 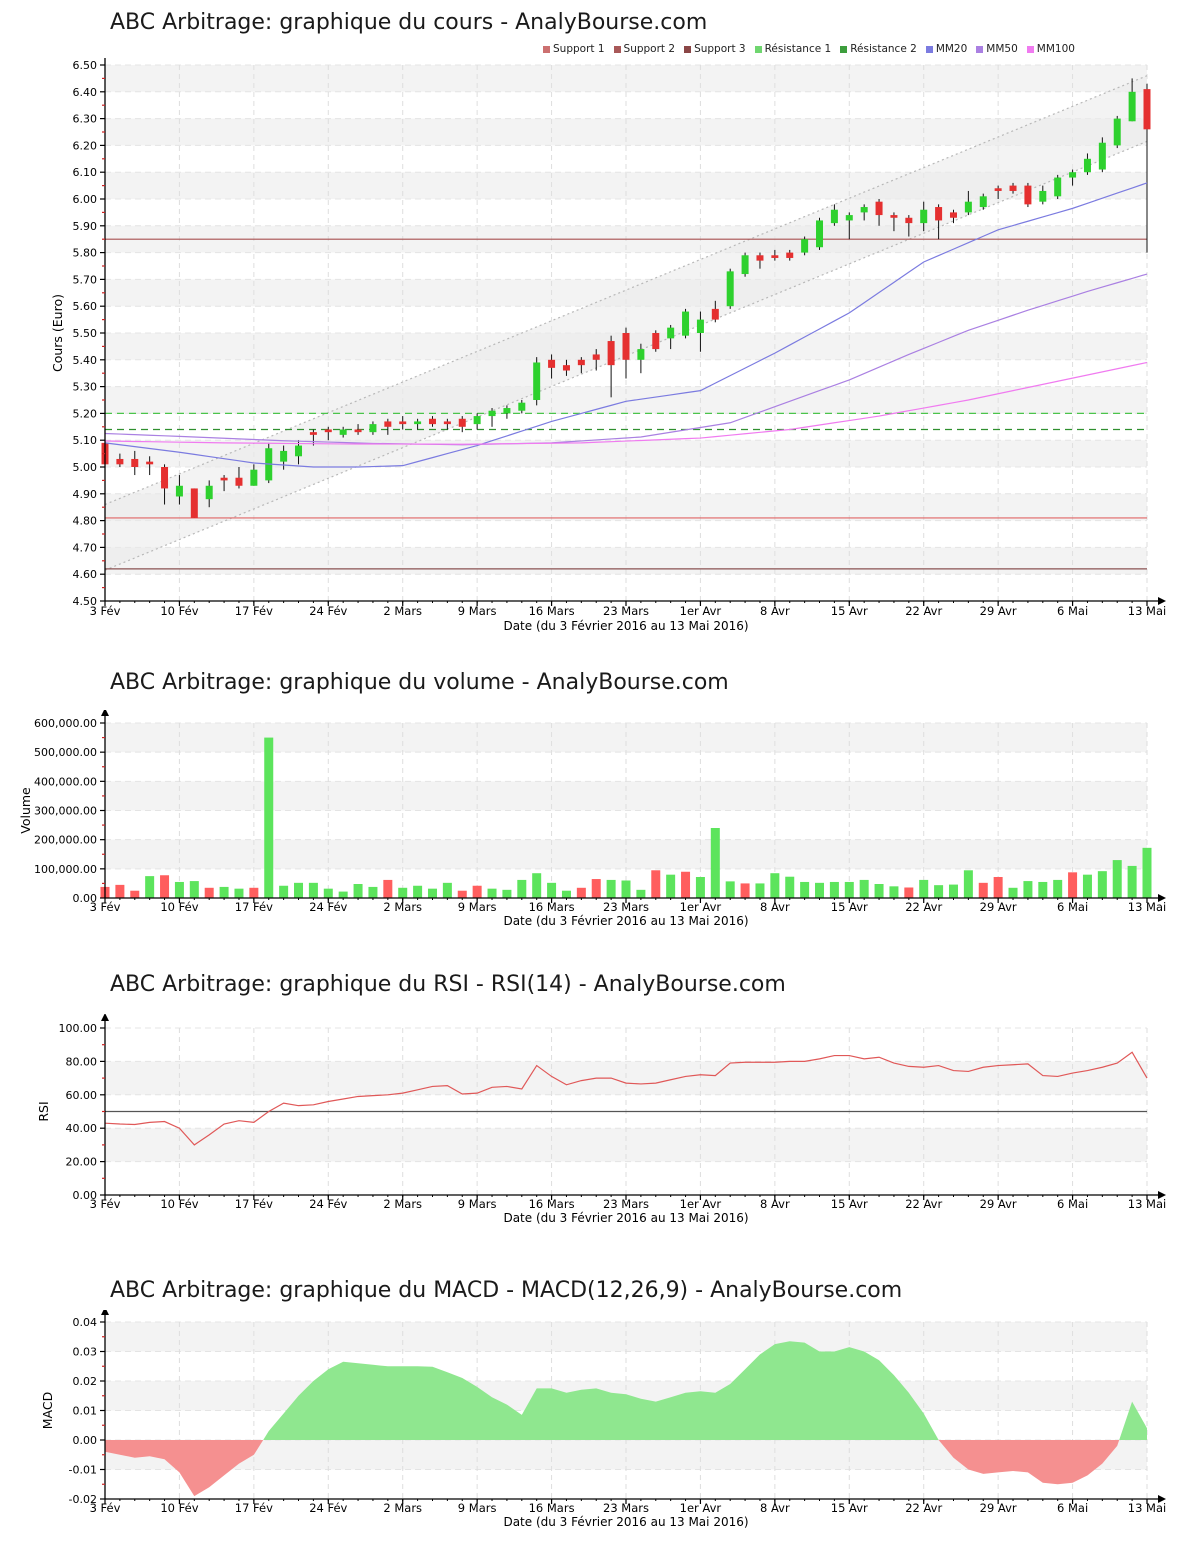 What do you see at coordinates (65, 840) in the screenshot?
I see `svg-text: 200,000.00` at bounding box center [65, 840].